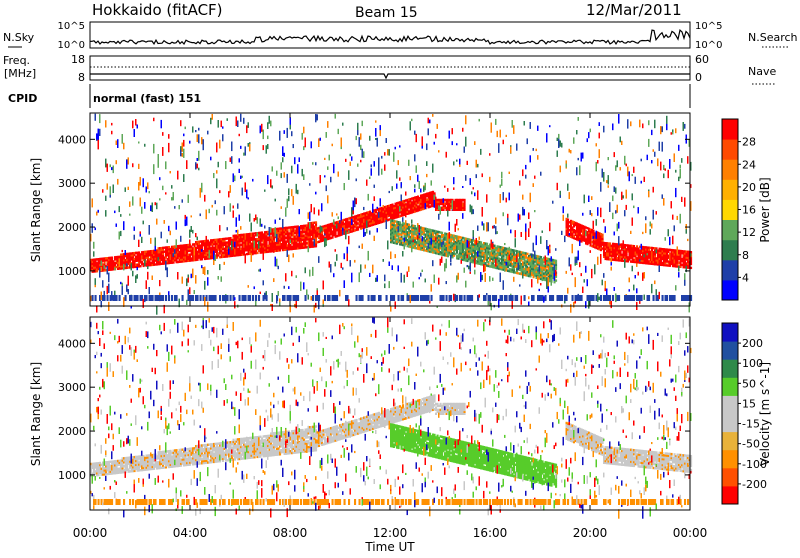  I want to click on cpid-mode: normal (fast) 151, so click(147, 98).